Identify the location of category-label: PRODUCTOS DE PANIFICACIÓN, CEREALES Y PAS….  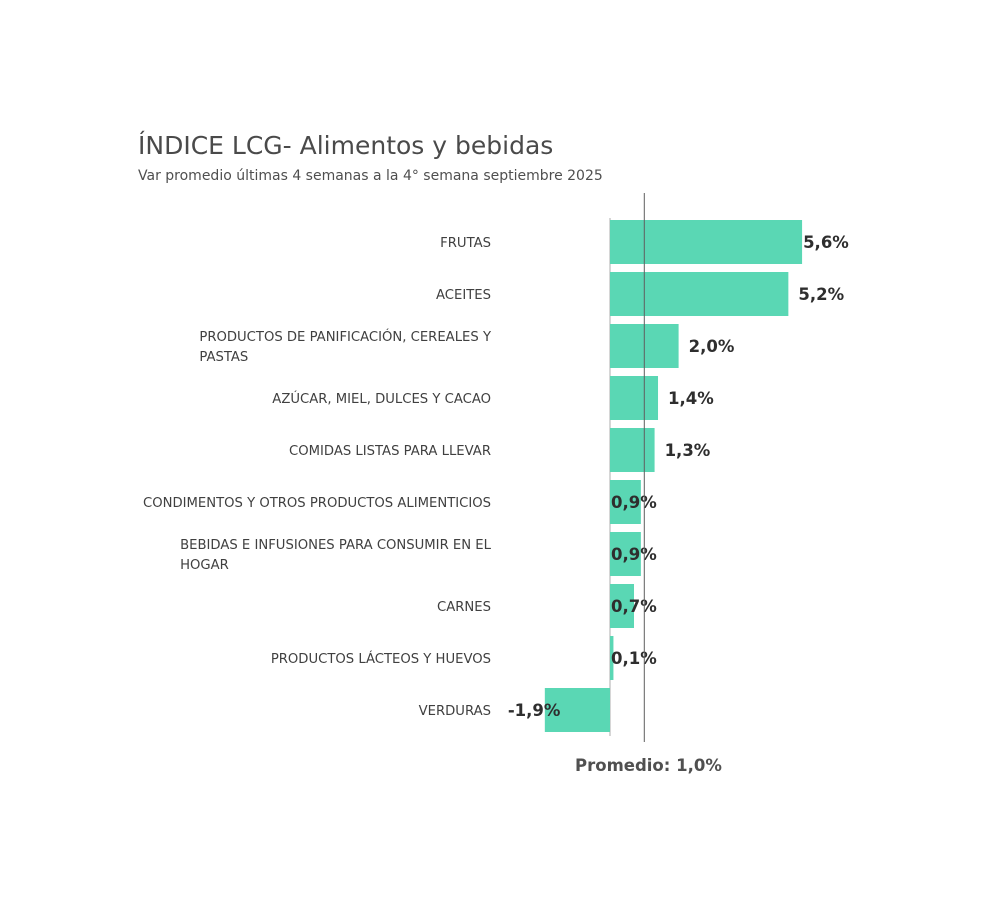
(345, 346).